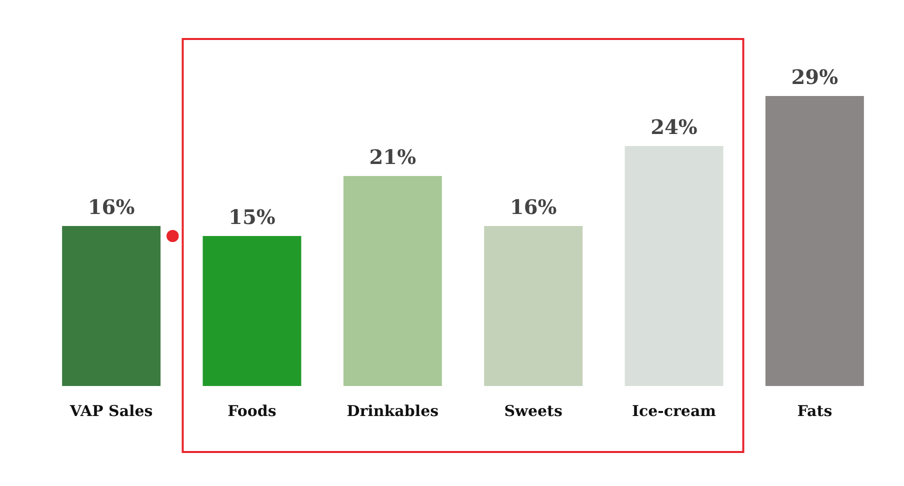 The height and width of the screenshot is (486, 904). Describe the element at coordinates (814, 411) in the screenshot. I see `x-tick-label: Fats` at that location.